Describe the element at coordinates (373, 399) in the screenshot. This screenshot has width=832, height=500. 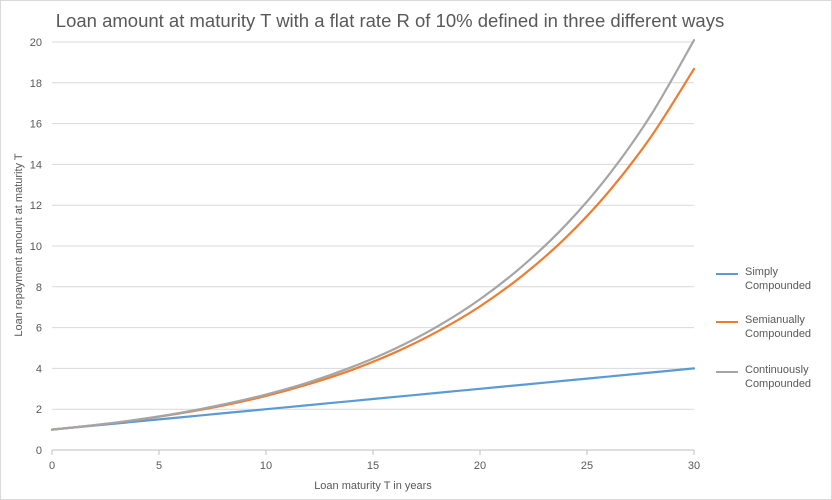
I see `series-line-simply-compounded` at that location.